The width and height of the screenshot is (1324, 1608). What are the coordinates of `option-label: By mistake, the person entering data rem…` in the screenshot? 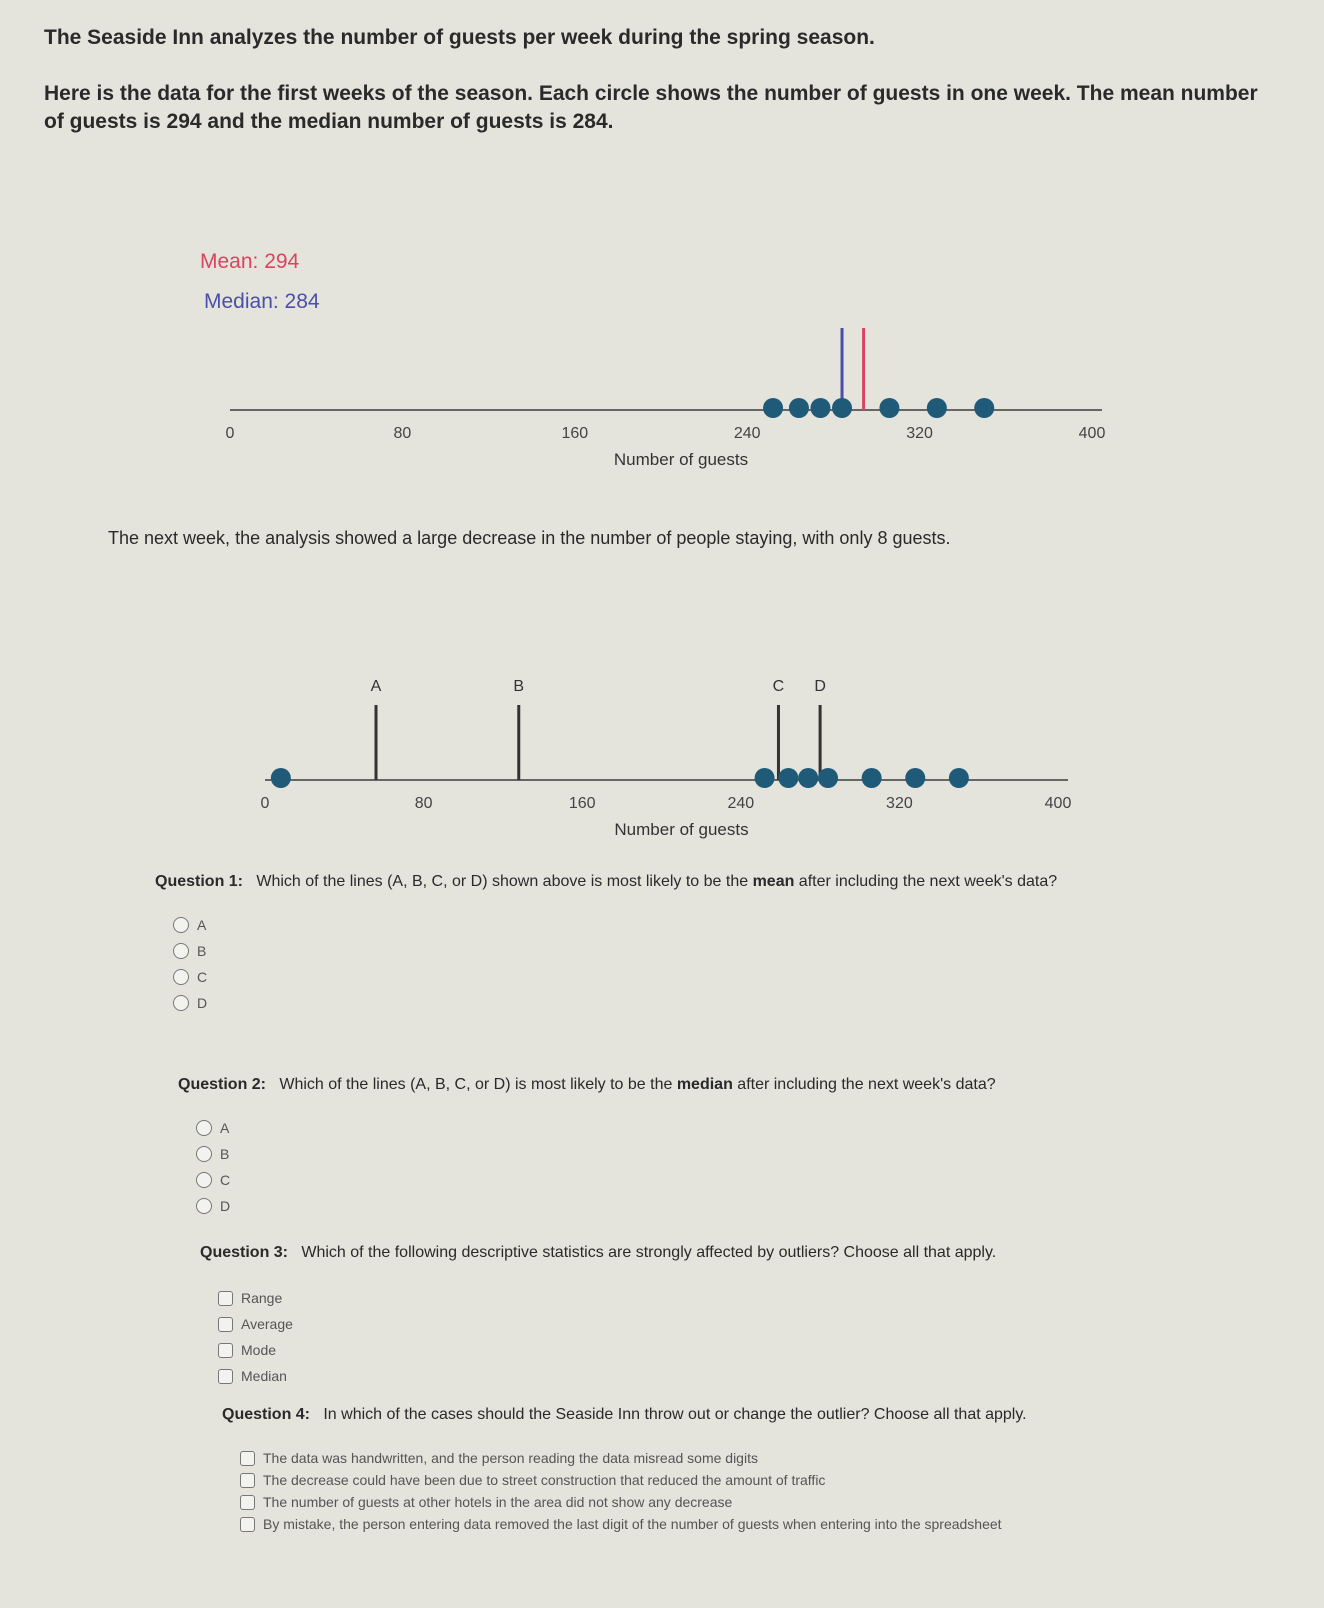 It's located at (632, 1524).